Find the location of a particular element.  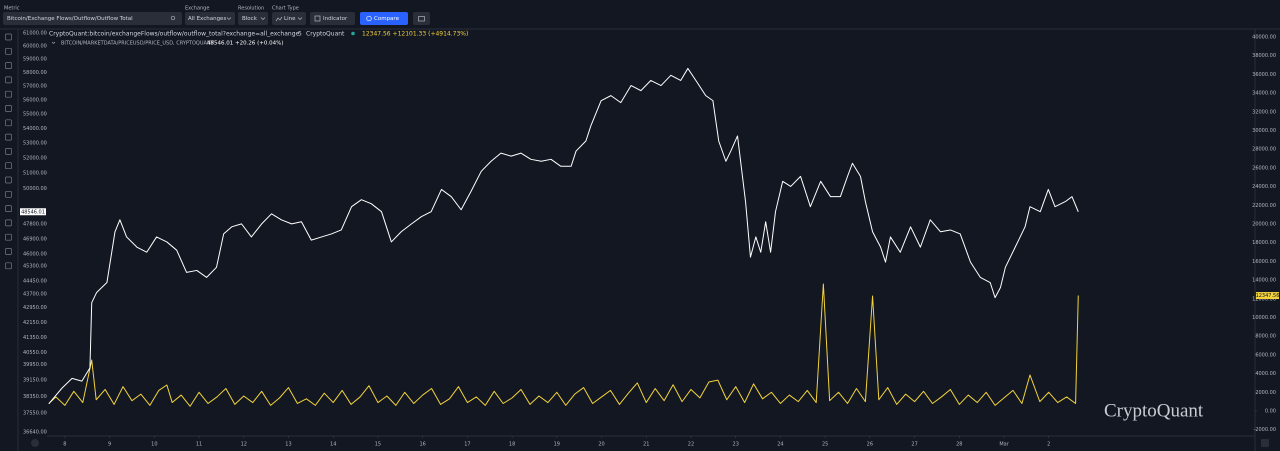

x-tick-label: 27 is located at coordinates (914, 445).